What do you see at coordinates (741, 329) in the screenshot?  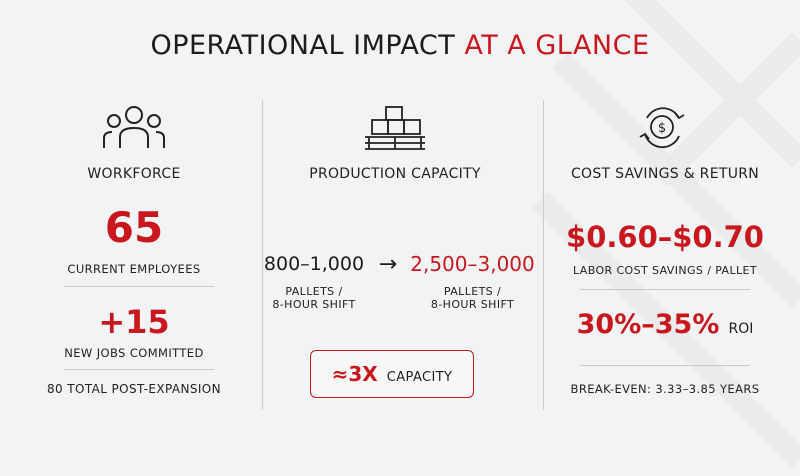 I see `roi-label: ROI` at bounding box center [741, 329].